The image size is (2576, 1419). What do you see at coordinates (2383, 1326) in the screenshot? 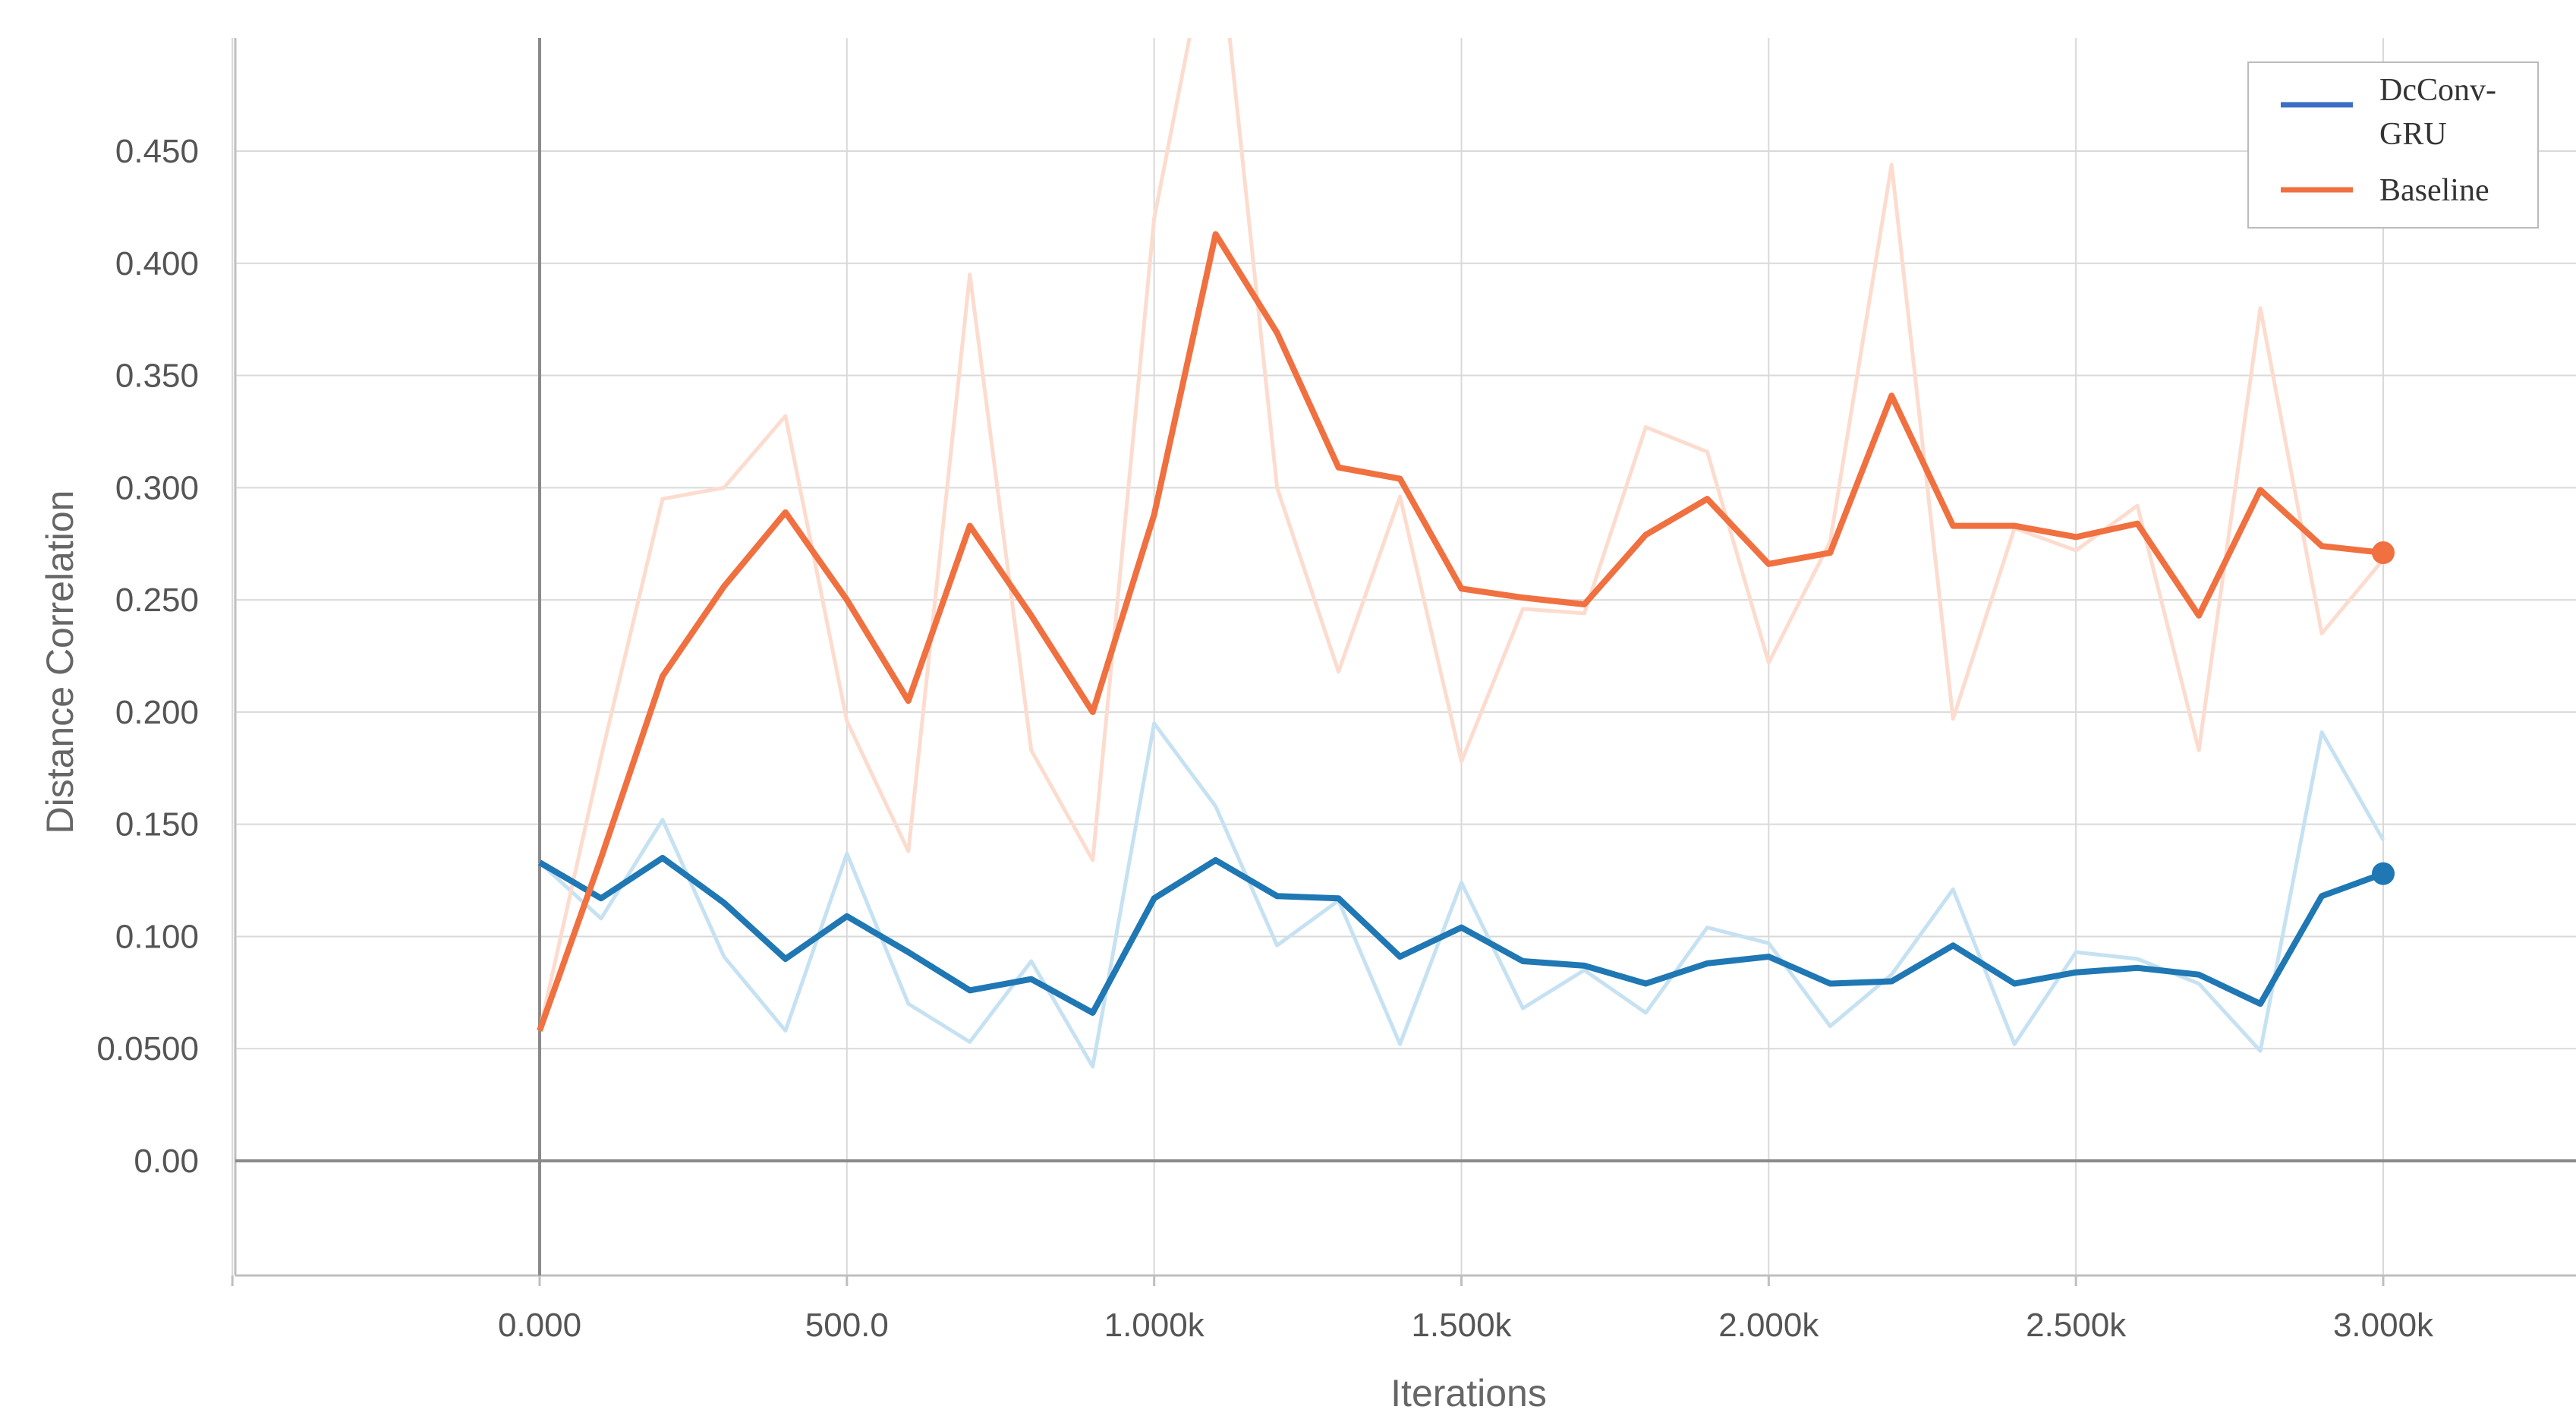
I see `x-tick-label-6: 3.000k` at bounding box center [2383, 1326].